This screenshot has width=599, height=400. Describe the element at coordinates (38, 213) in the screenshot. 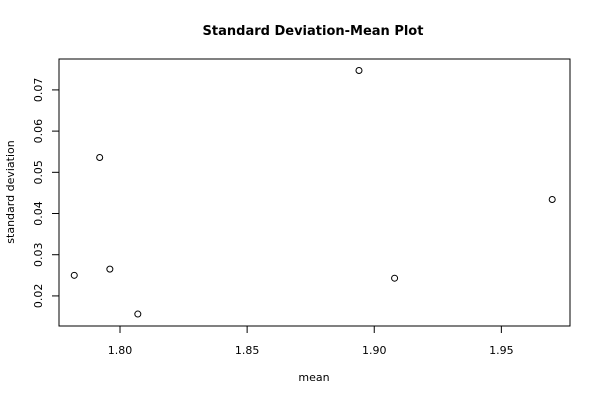

I see `y-tick-label: 0.04` at that location.